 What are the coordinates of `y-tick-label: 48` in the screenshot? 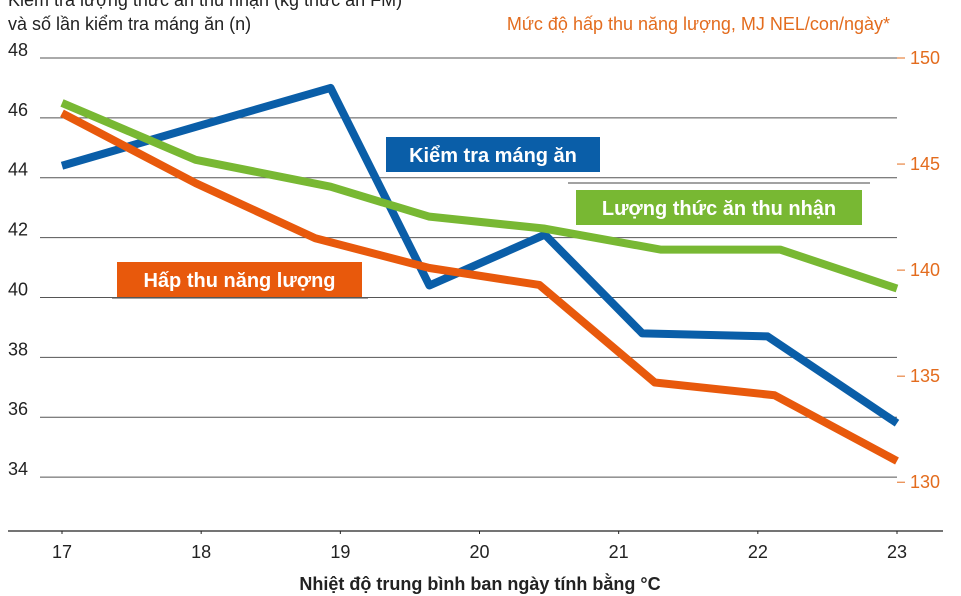 It's located at (18, 50).